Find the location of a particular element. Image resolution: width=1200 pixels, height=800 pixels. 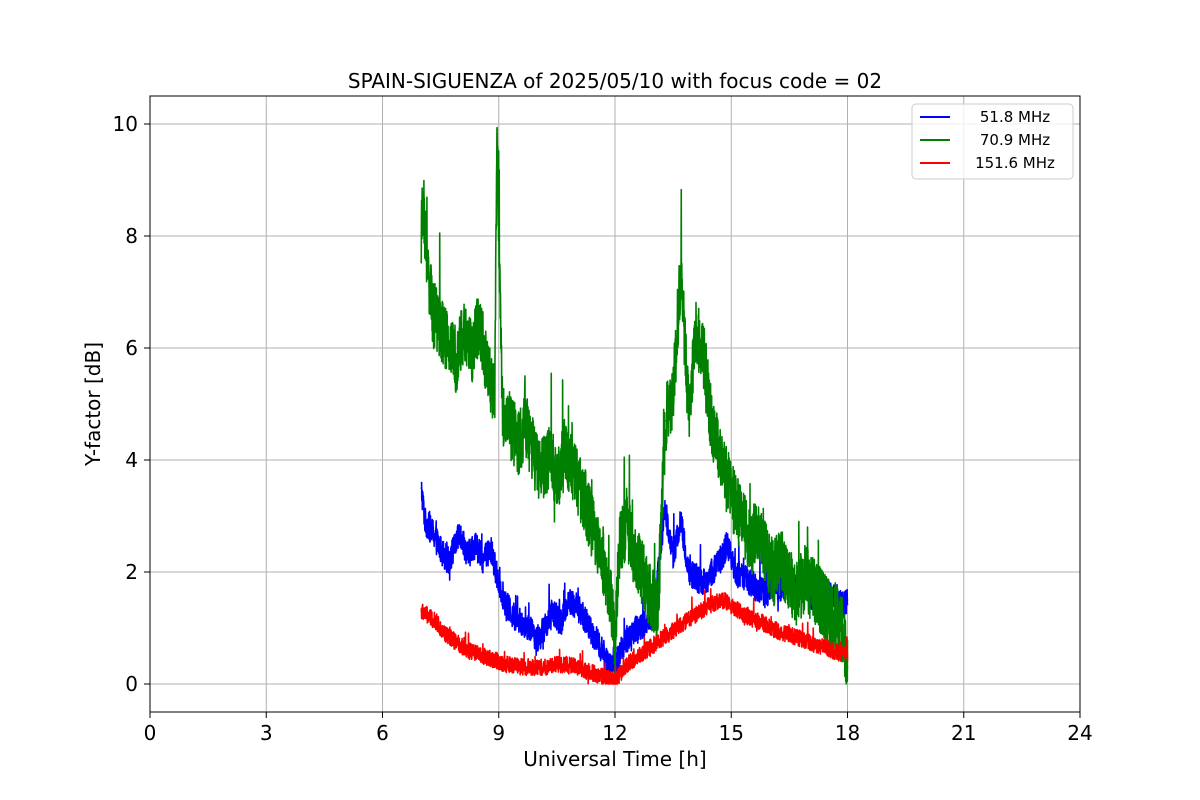

y-axis-label: Y-factor [dB] is located at coordinates (93, 404).